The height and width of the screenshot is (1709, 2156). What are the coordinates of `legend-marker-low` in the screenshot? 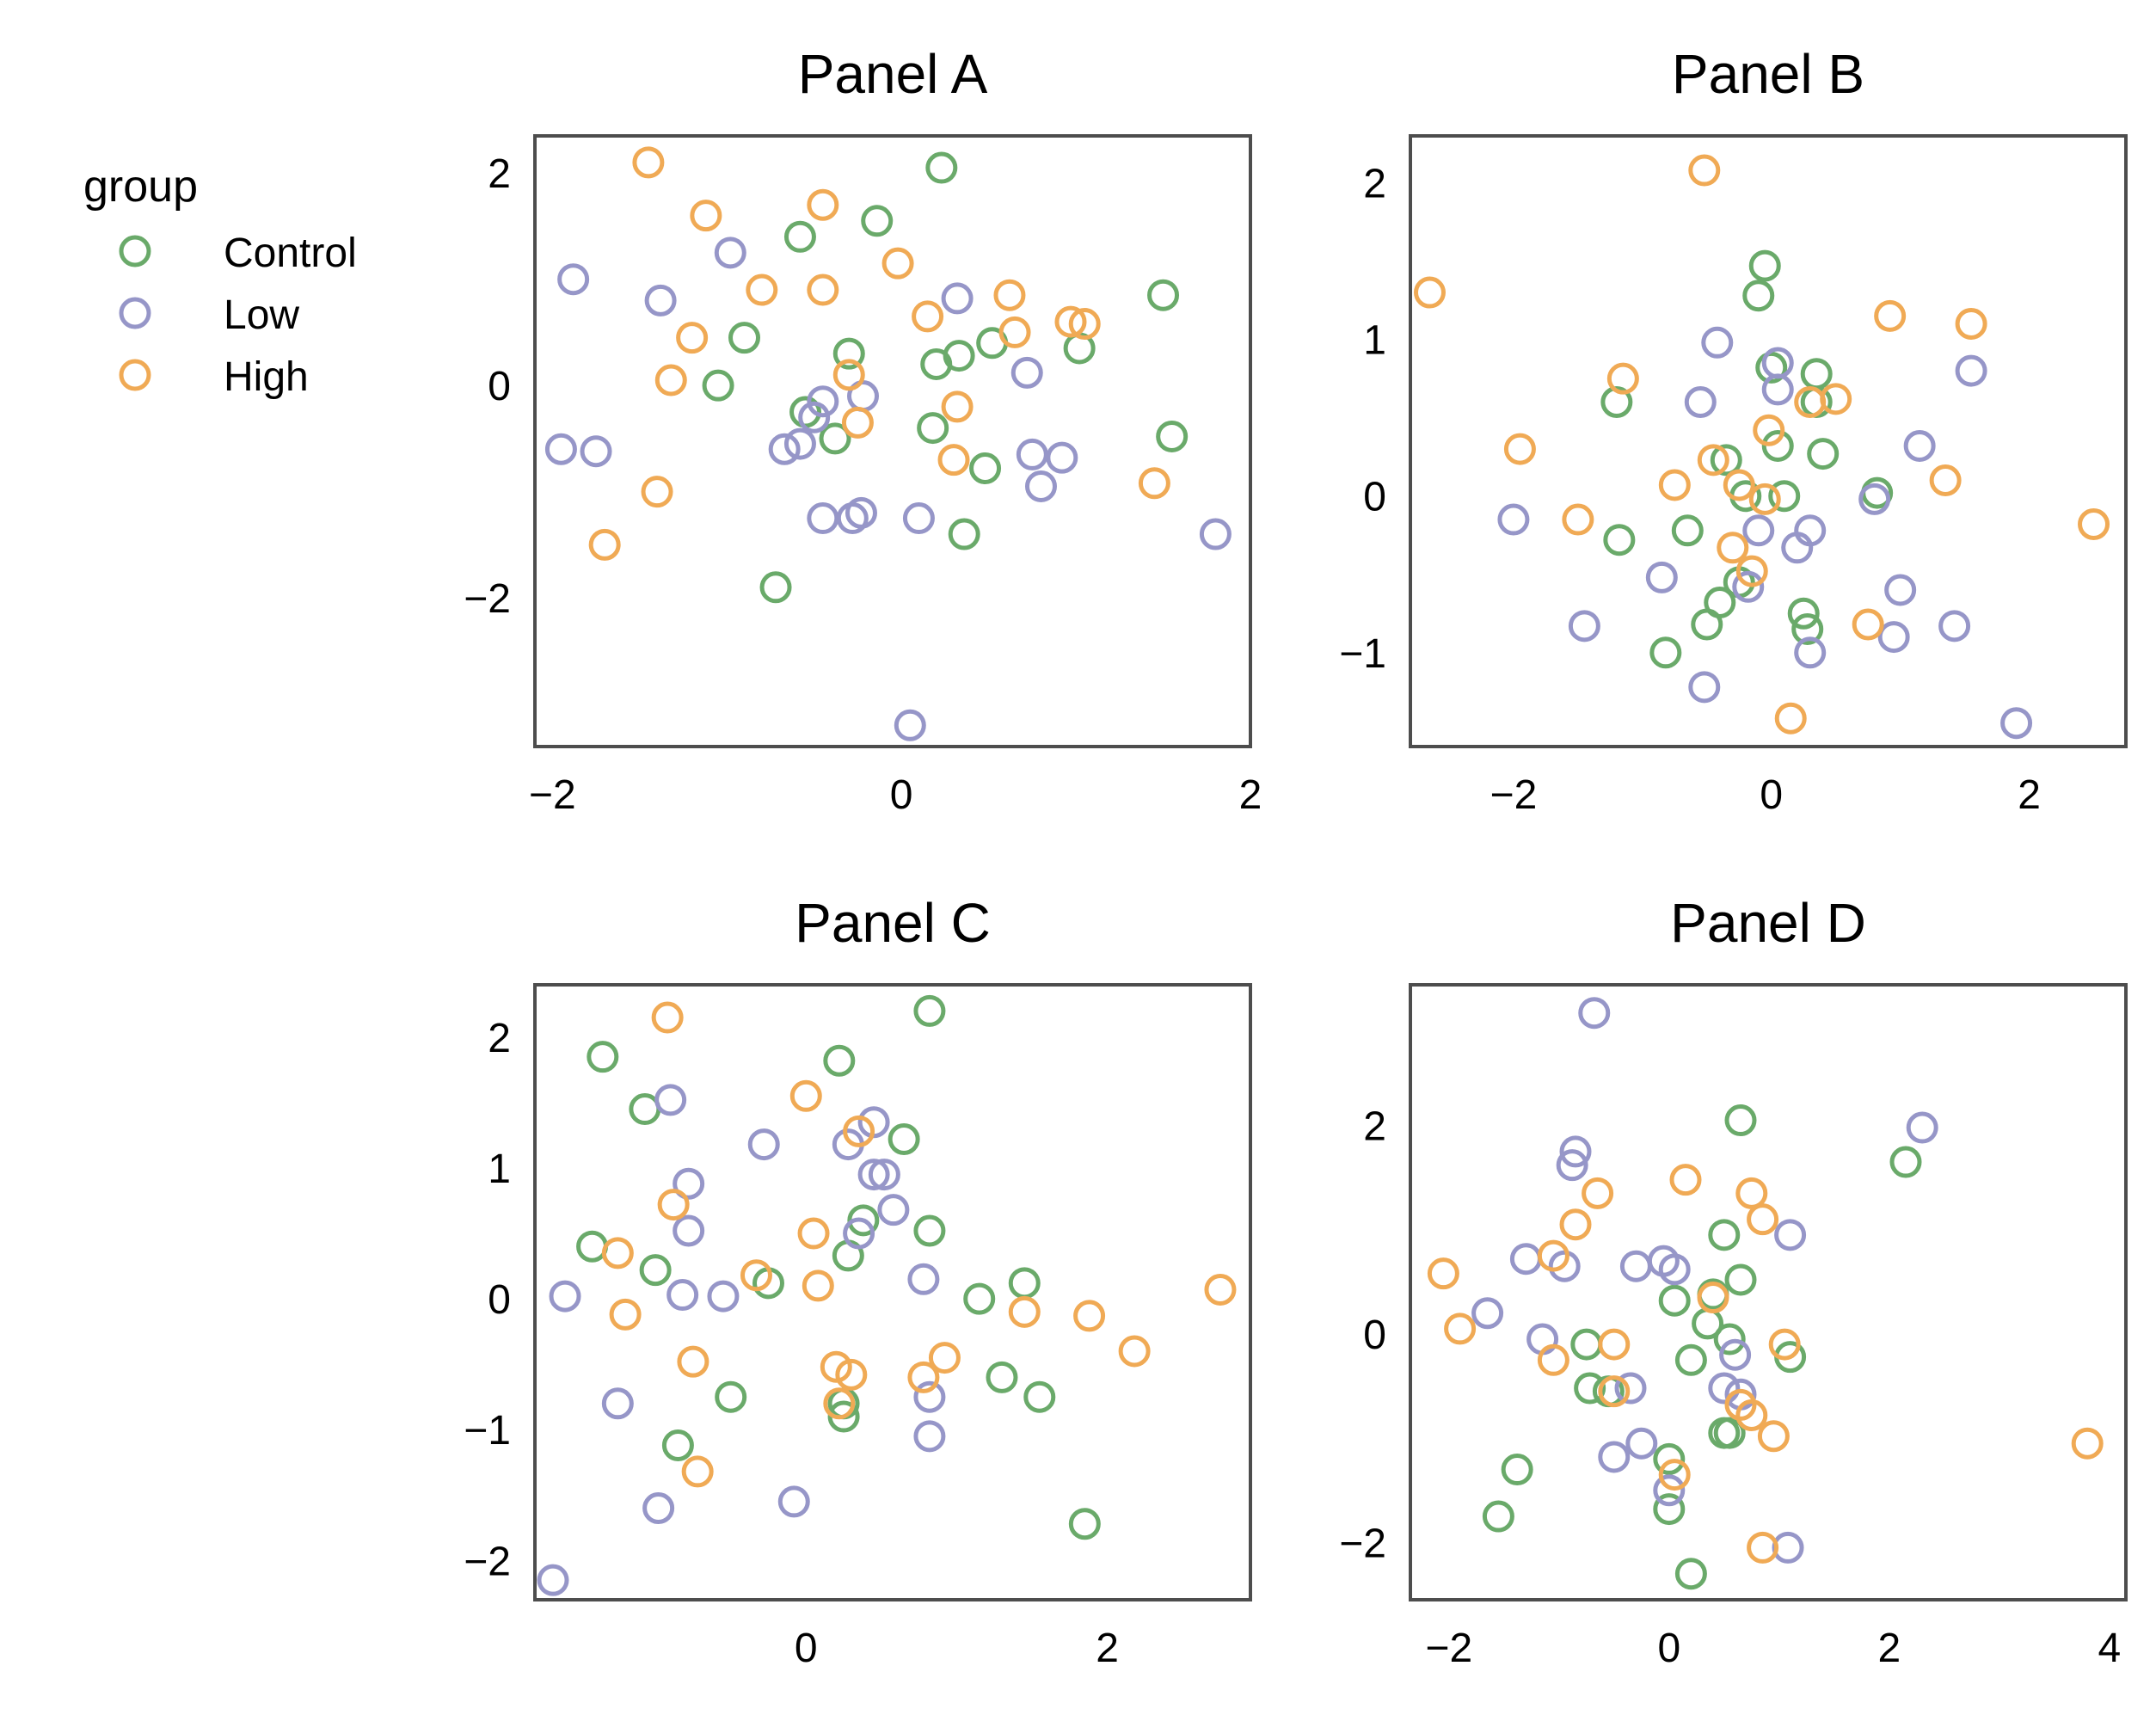 It's located at (135, 313).